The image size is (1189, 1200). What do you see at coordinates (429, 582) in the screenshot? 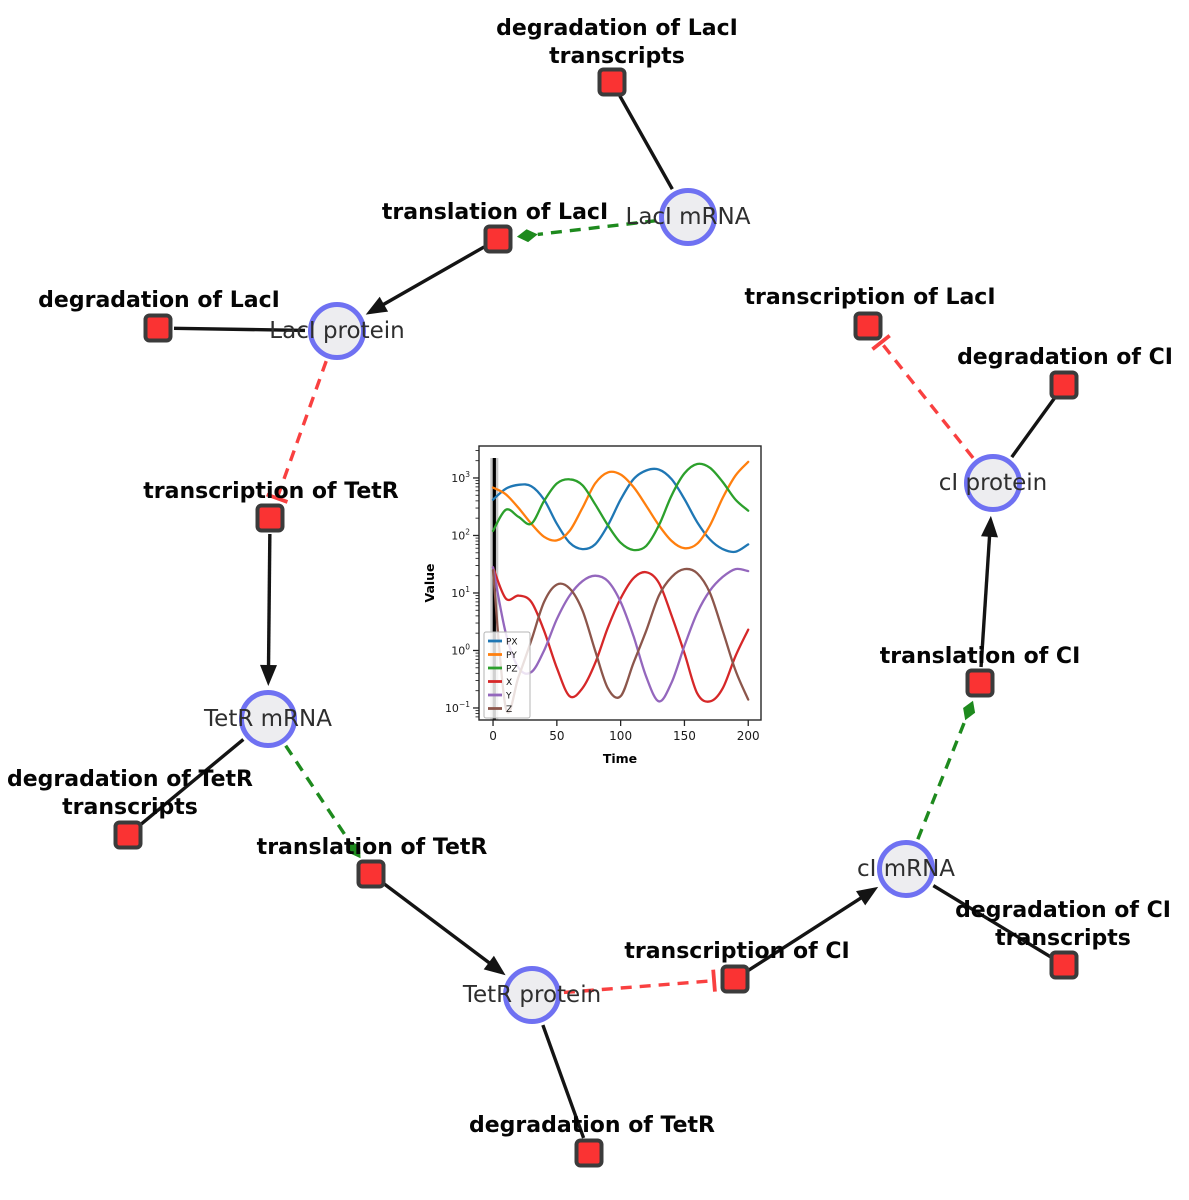
I see `chart-y-axis-label: Value` at bounding box center [429, 582].